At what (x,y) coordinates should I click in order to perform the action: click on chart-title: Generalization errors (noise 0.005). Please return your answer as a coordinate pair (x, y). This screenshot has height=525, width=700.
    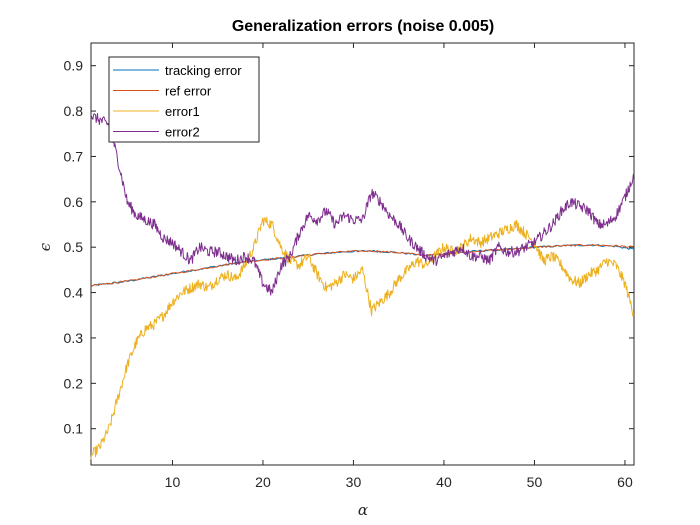
    Looking at the image, I should click on (363, 26).